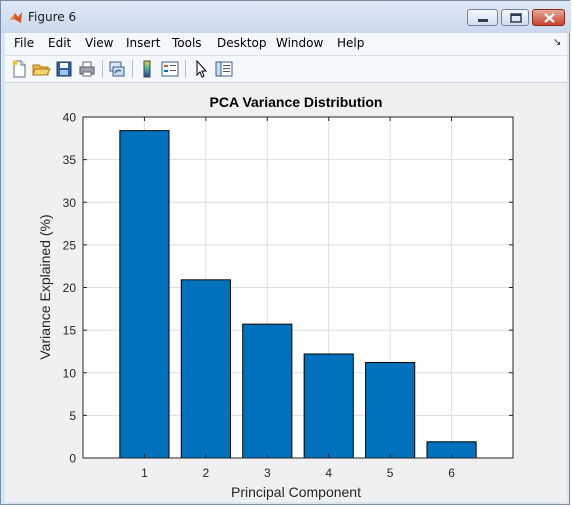 This screenshot has width=572, height=507. I want to click on x-tick-label: 4, so click(328, 473).